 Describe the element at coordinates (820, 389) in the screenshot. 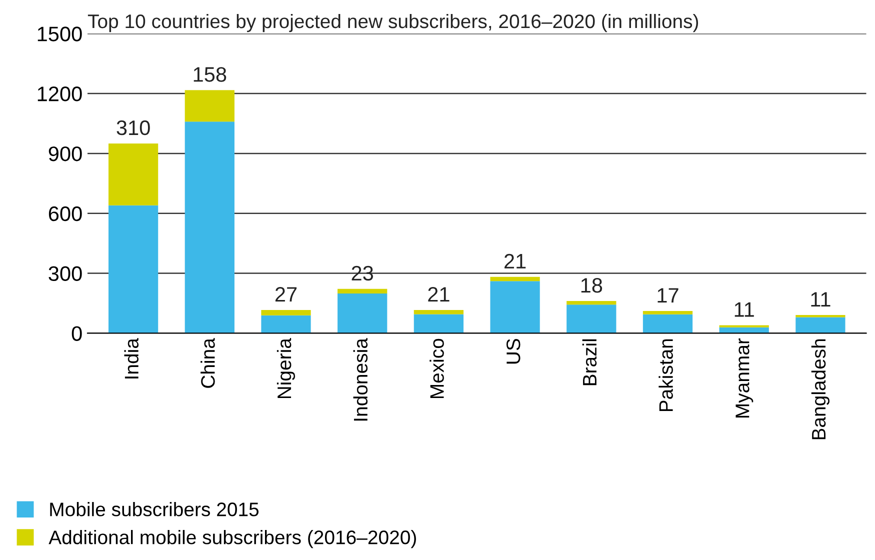

I see `x-tick-label: Bangladesh` at that location.